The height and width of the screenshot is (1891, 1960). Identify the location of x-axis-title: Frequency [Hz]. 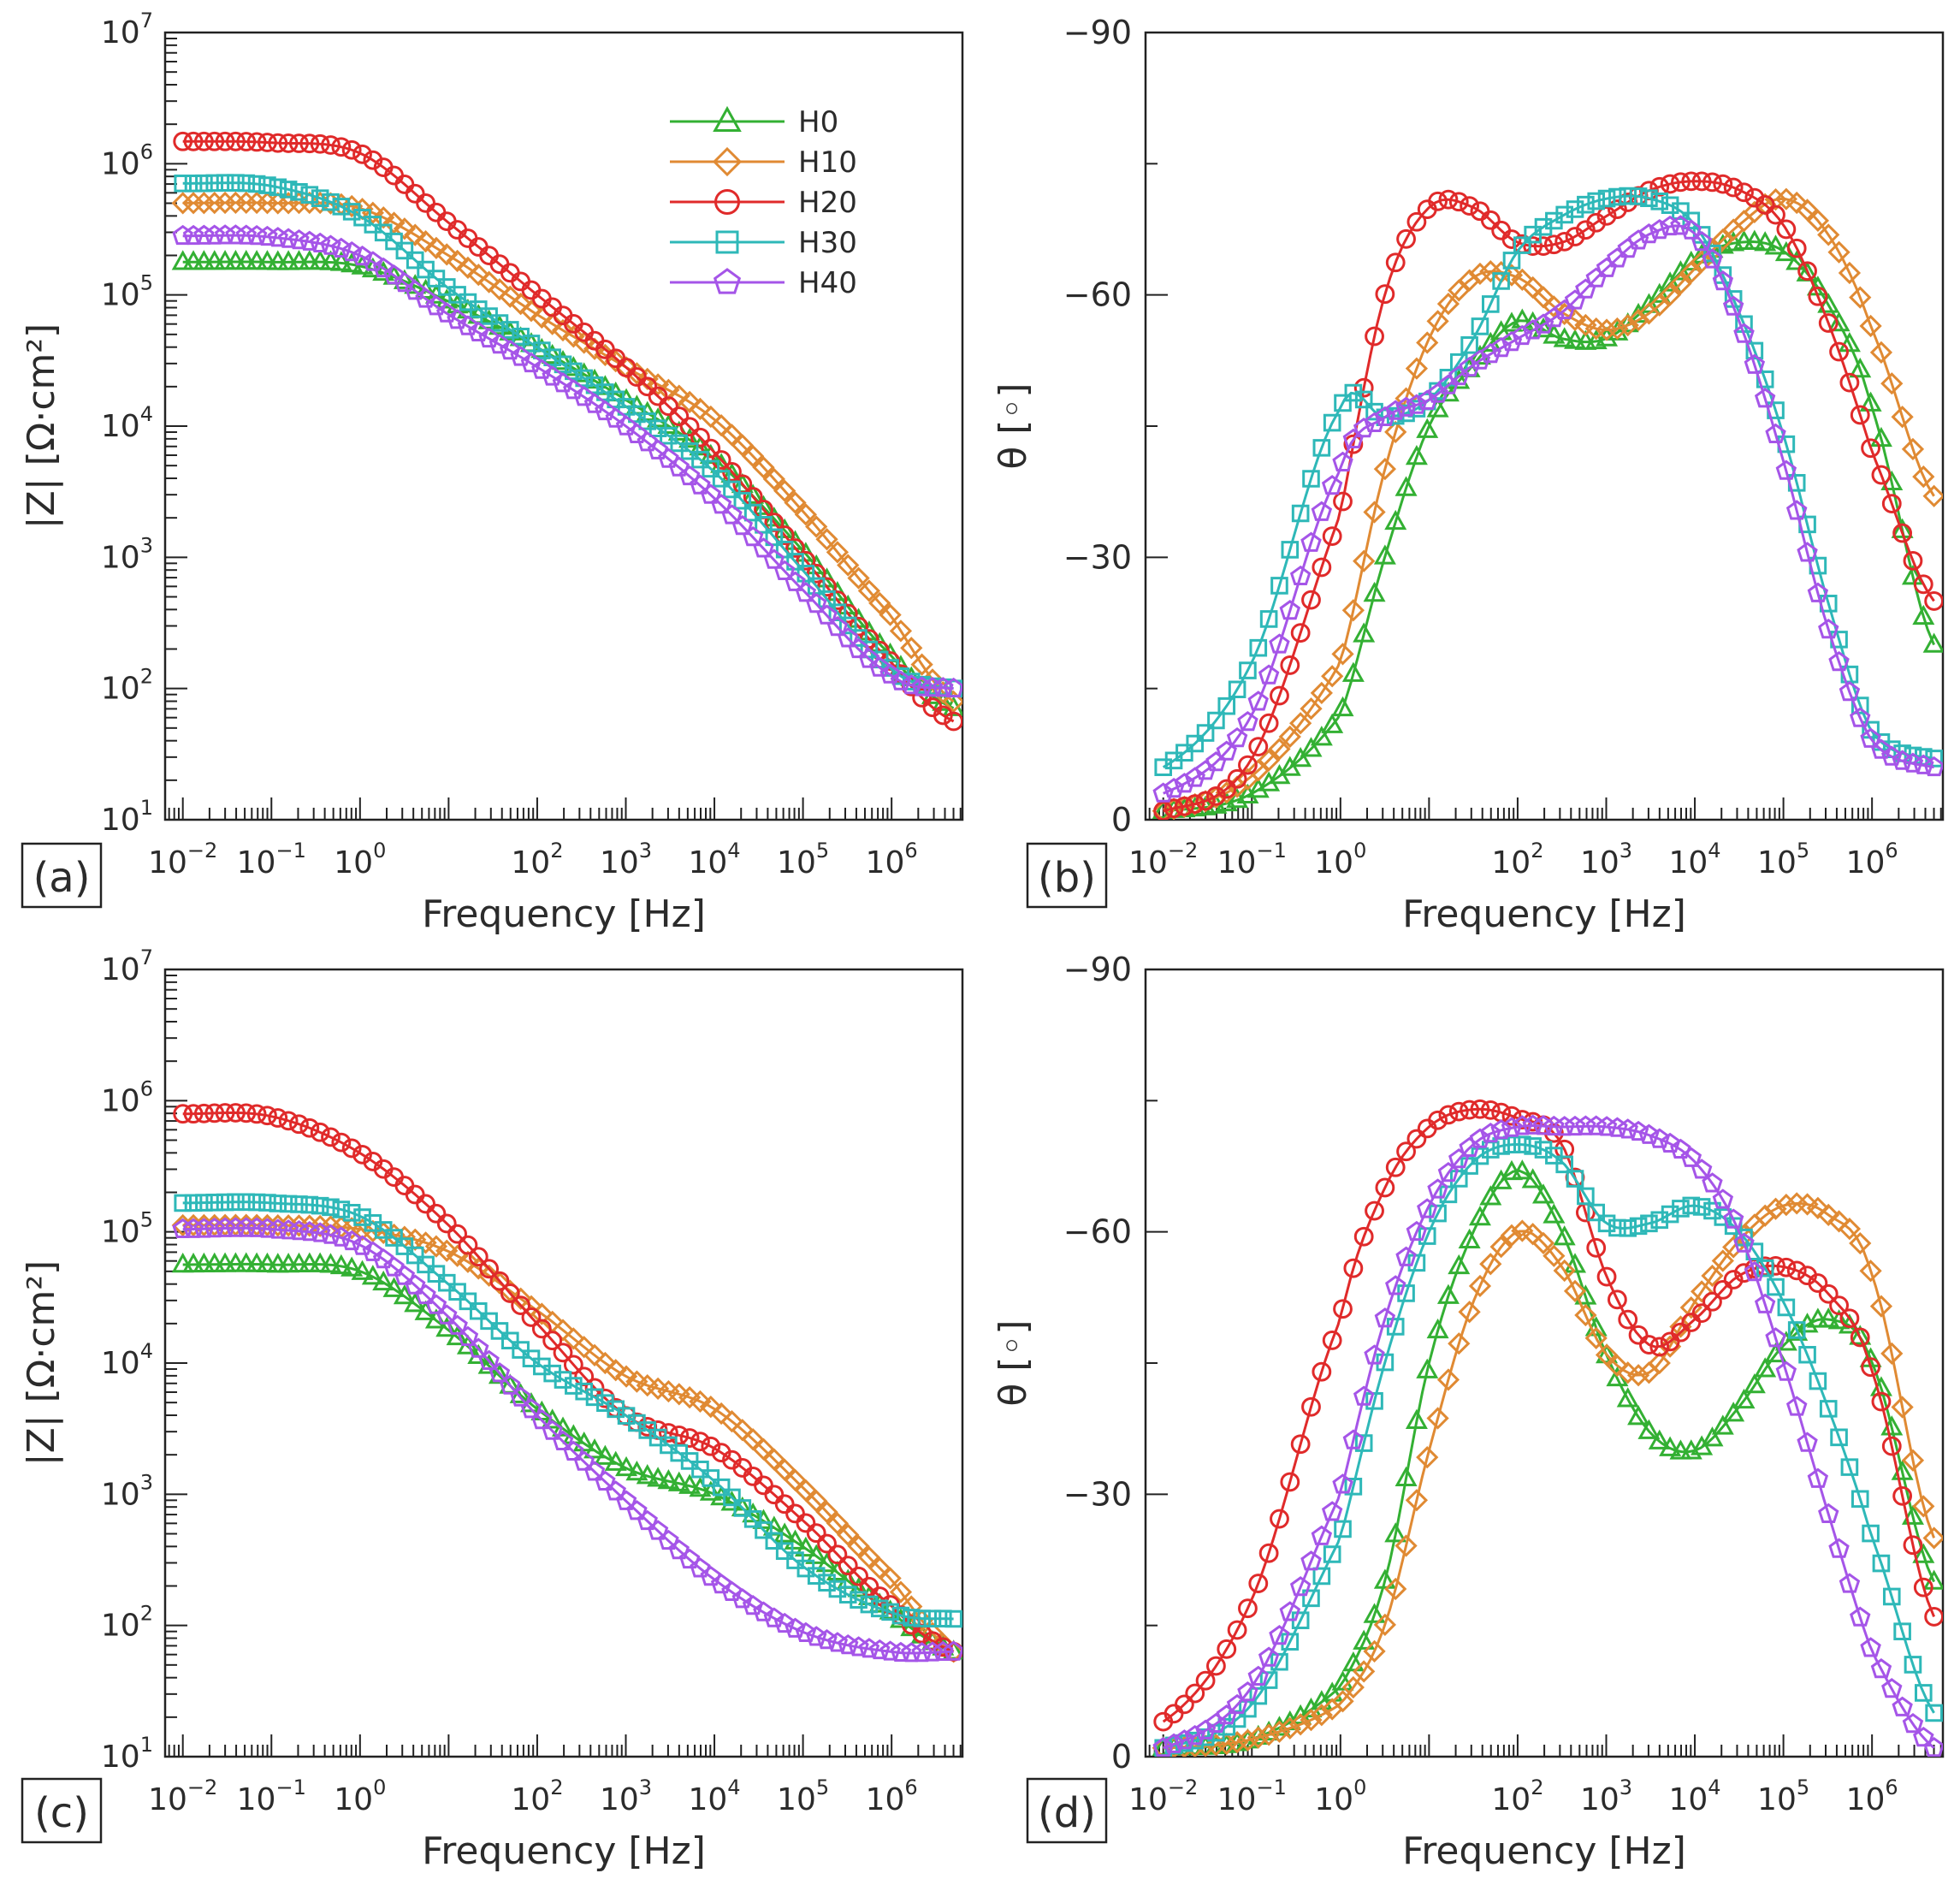
(1544, 914).